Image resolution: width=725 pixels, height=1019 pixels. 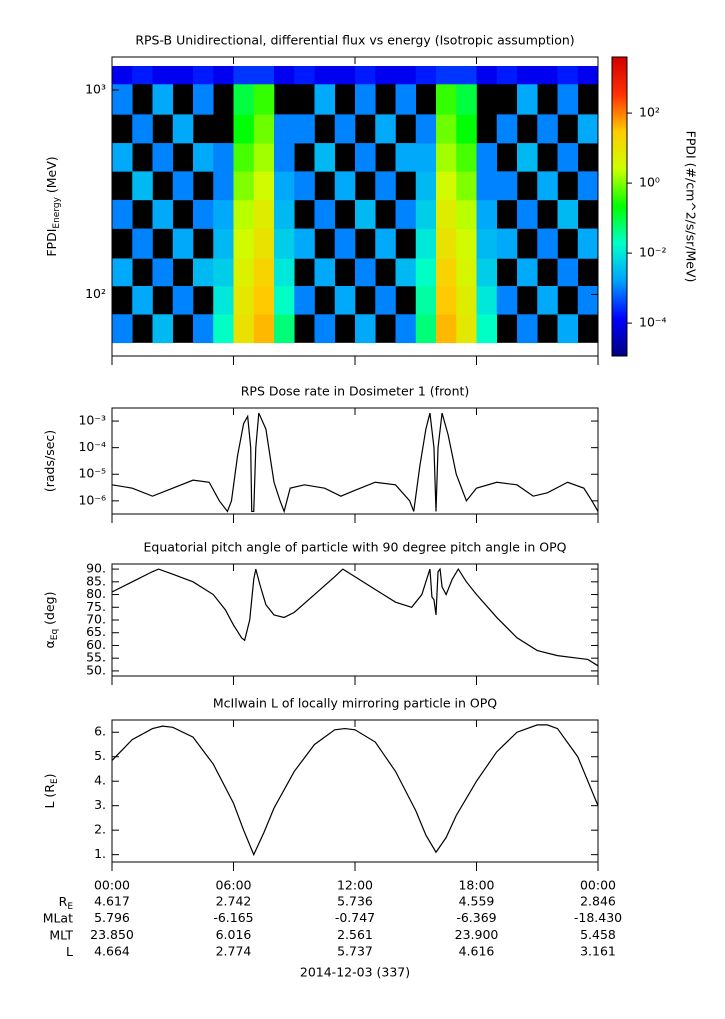 What do you see at coordinates (355, 391) in the screenshot?
I see `panel-title: RPS Dose rate in Dosimeter 1 (front)` at bounding box center [355, 391].